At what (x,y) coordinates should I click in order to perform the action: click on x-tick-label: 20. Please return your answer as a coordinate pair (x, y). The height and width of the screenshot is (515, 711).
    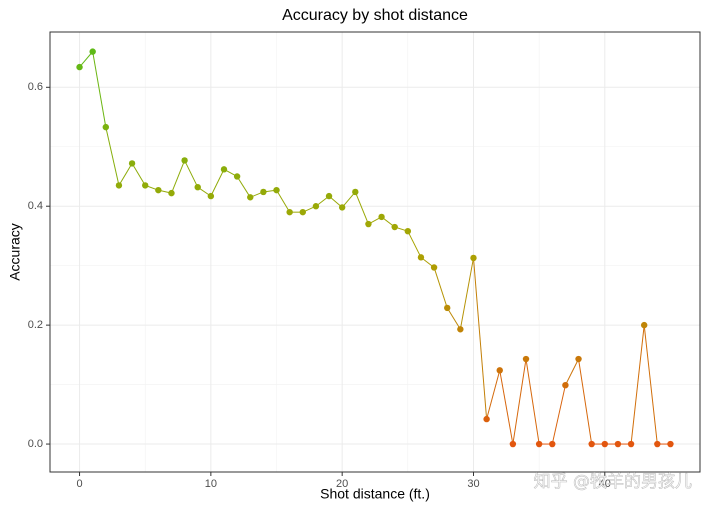
    Looking at the image, I should click on (342, 484).